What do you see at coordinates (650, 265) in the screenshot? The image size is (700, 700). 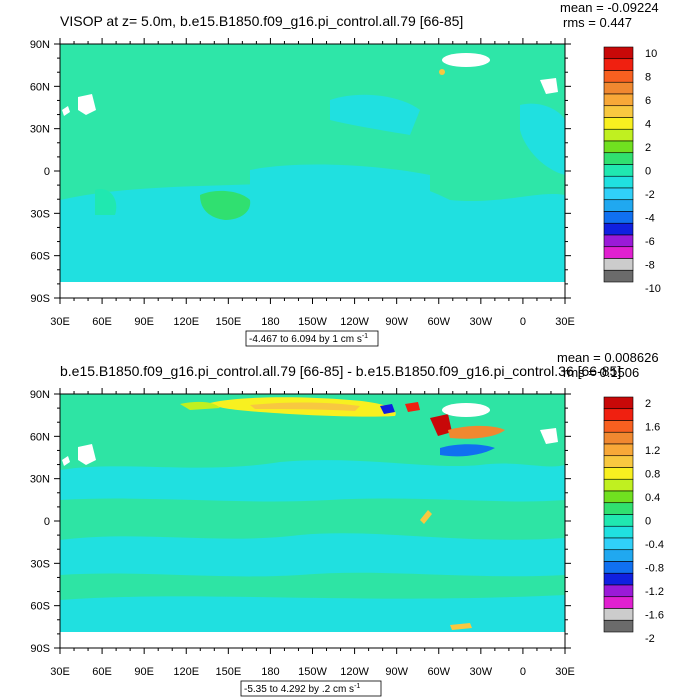 I see `colorbar-label: -8` at bounding box center [650, 265].